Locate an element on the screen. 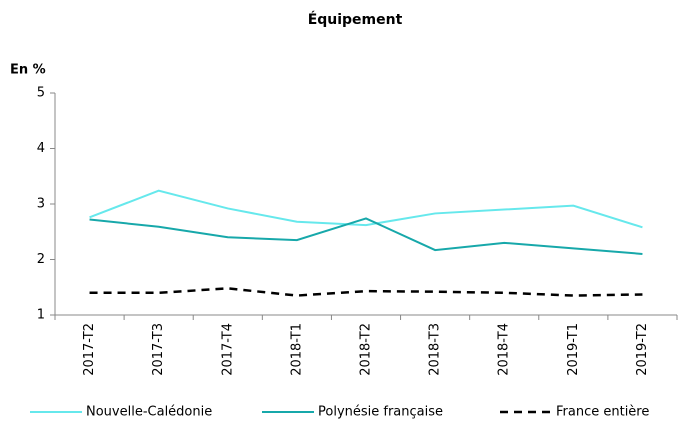 The height and width of the screenshot is (428, 685). x-tick-label: 2018-T2 is located at coordinates (366, 349).